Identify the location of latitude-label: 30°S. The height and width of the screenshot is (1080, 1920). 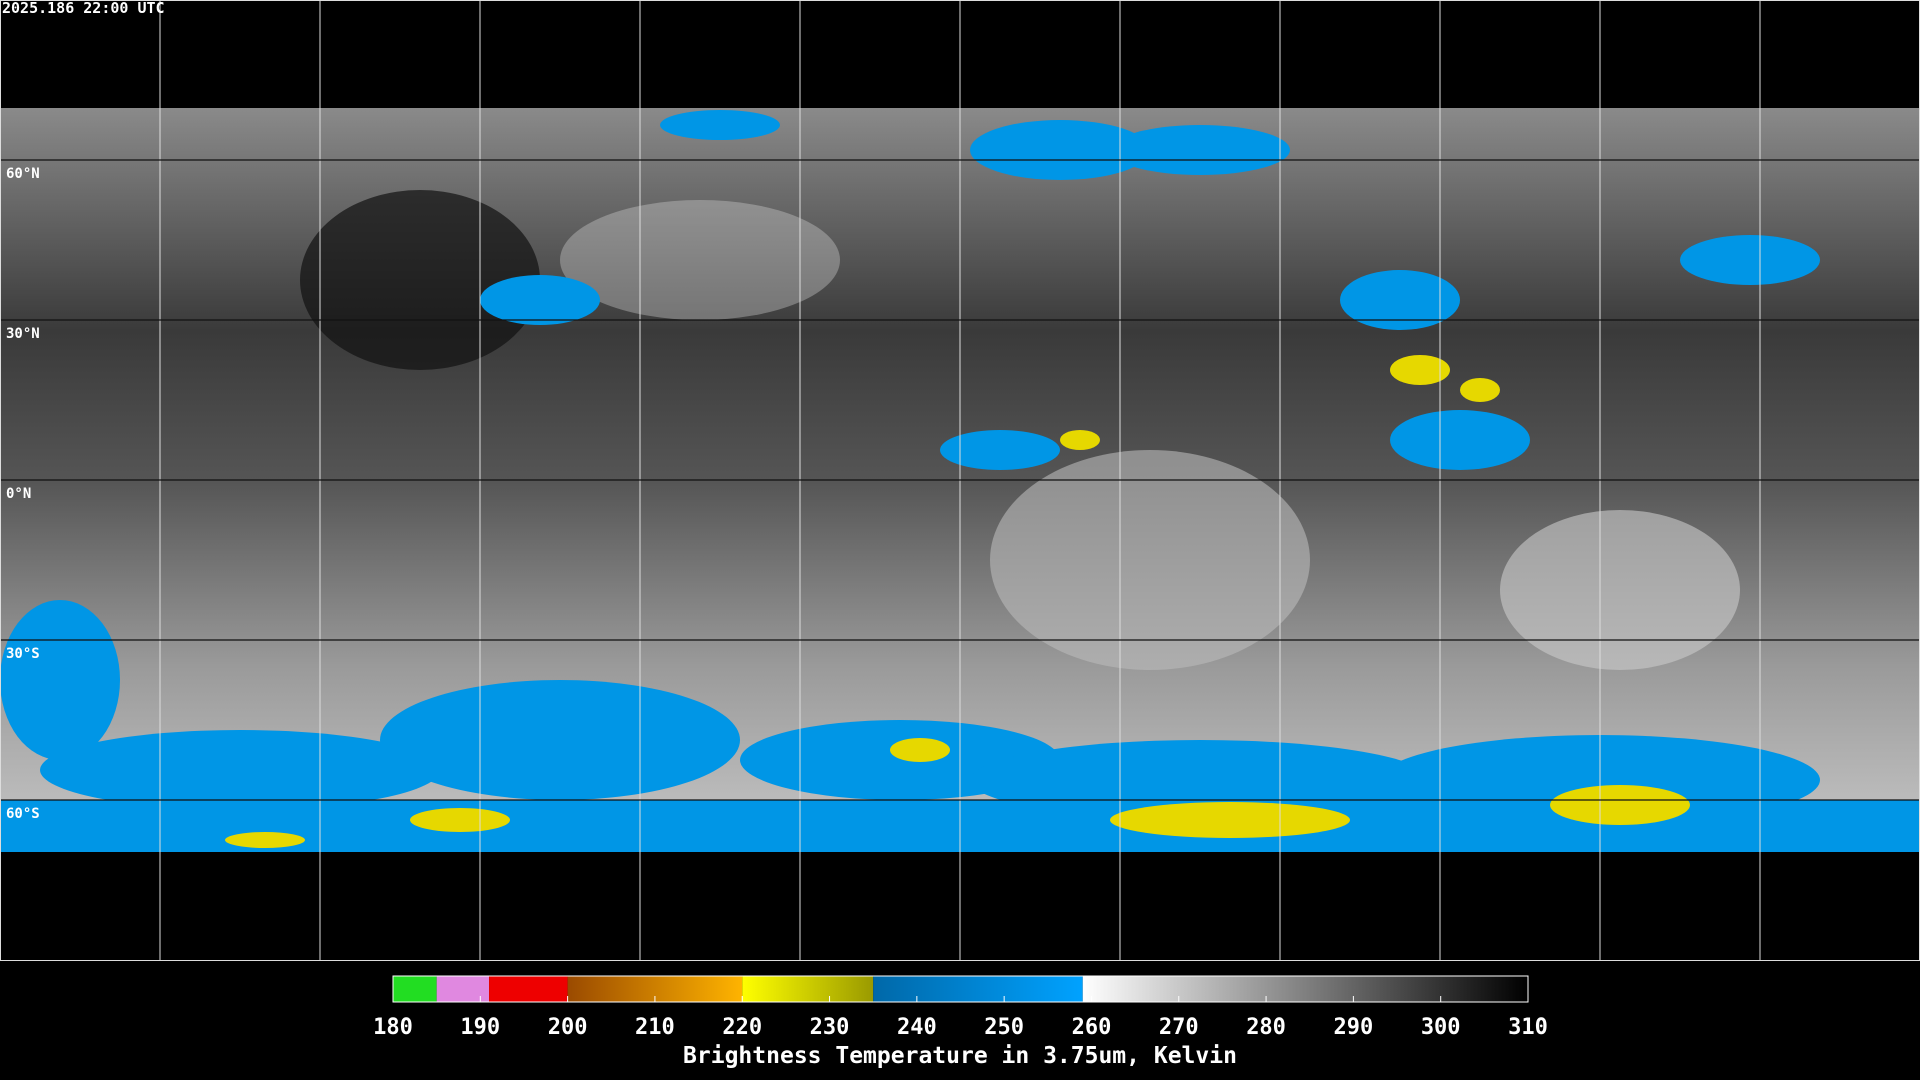
(23, 654).